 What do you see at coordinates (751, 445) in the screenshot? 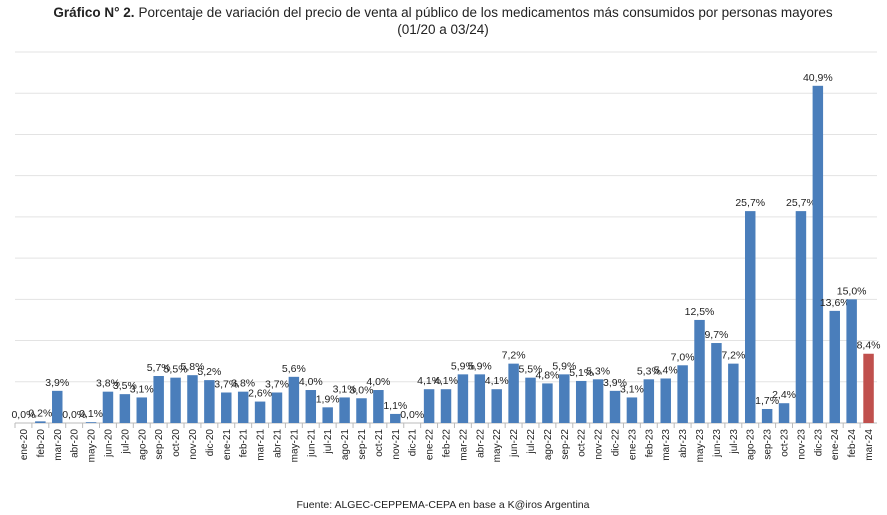
I see `x-tick-label: ago-23` at bounding box center [751, 445].